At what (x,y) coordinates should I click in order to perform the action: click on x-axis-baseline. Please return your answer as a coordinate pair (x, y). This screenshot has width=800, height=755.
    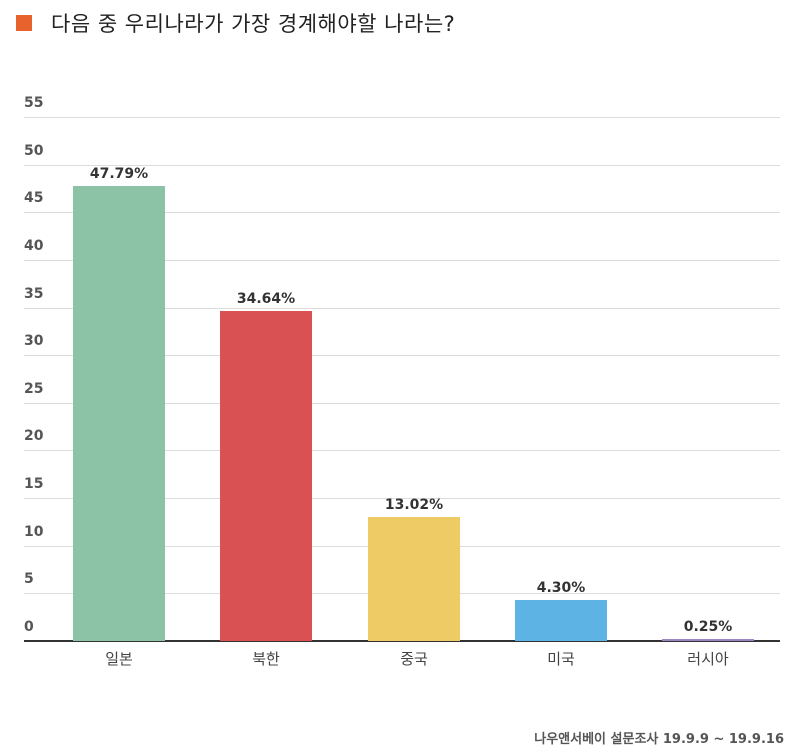
    Looking at the image, I should click on (402, 641).